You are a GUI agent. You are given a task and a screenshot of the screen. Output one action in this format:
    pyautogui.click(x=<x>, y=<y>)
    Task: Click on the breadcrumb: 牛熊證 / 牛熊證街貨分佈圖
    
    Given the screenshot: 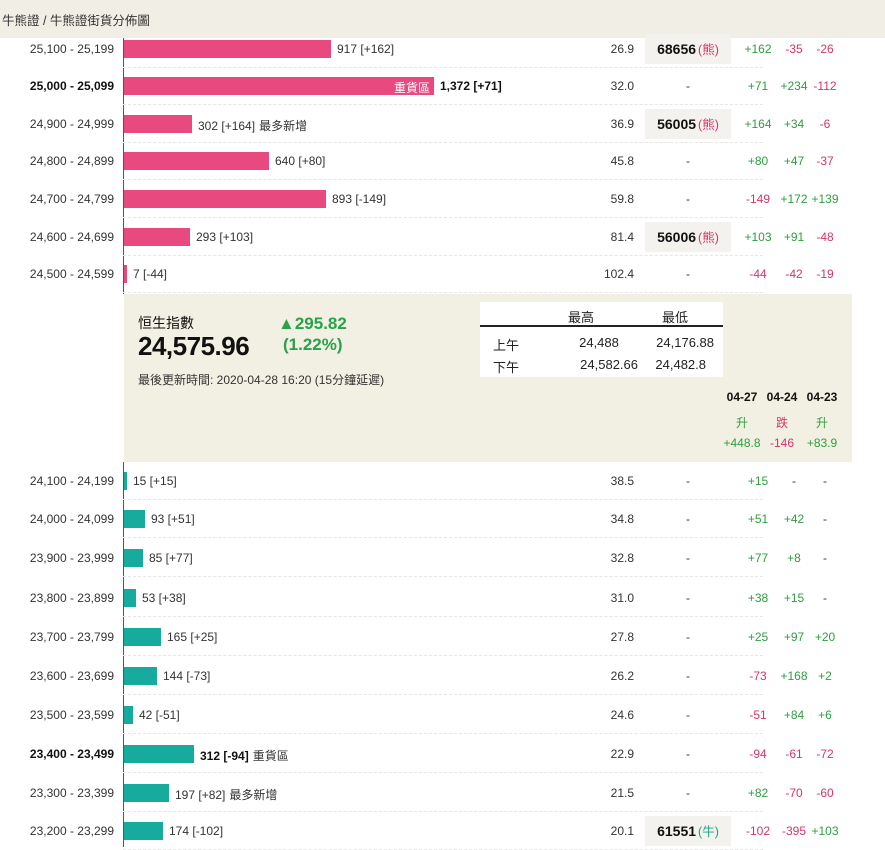 What is the action you would take?
    pyautogui.click(x=76, y=21)
    